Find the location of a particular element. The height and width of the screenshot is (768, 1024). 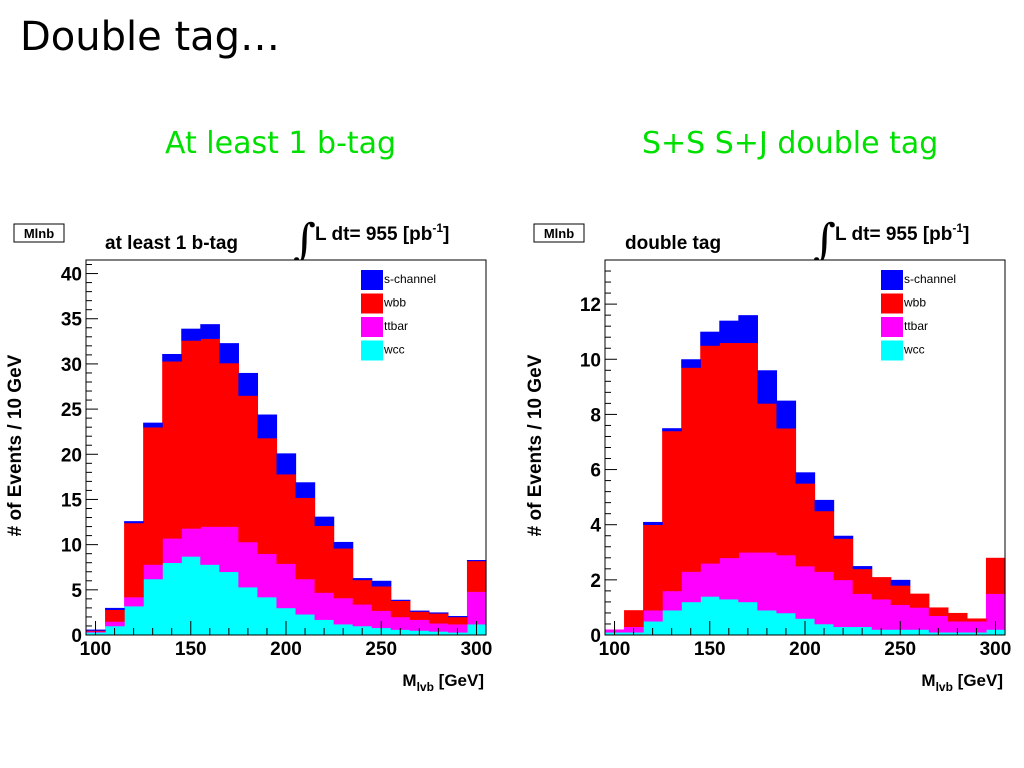

legend-label-wcc: wcc is located at coordinates (914, 350).